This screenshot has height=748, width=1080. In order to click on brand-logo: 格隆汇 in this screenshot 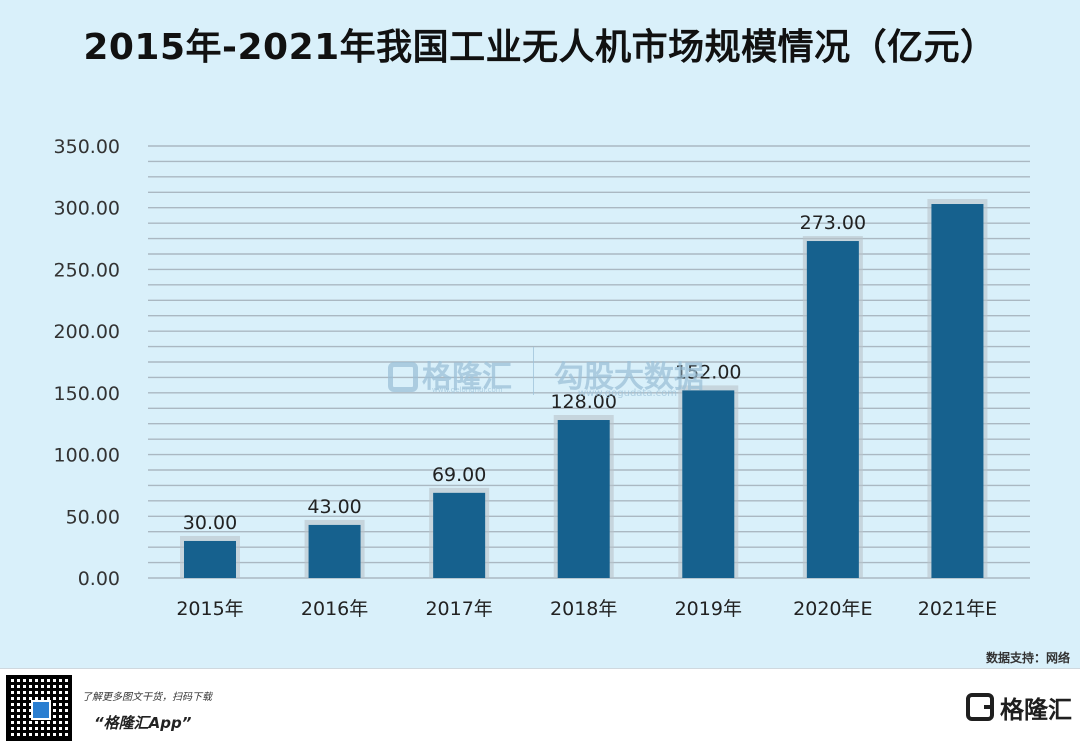, I will do `click(1019, 707)`.